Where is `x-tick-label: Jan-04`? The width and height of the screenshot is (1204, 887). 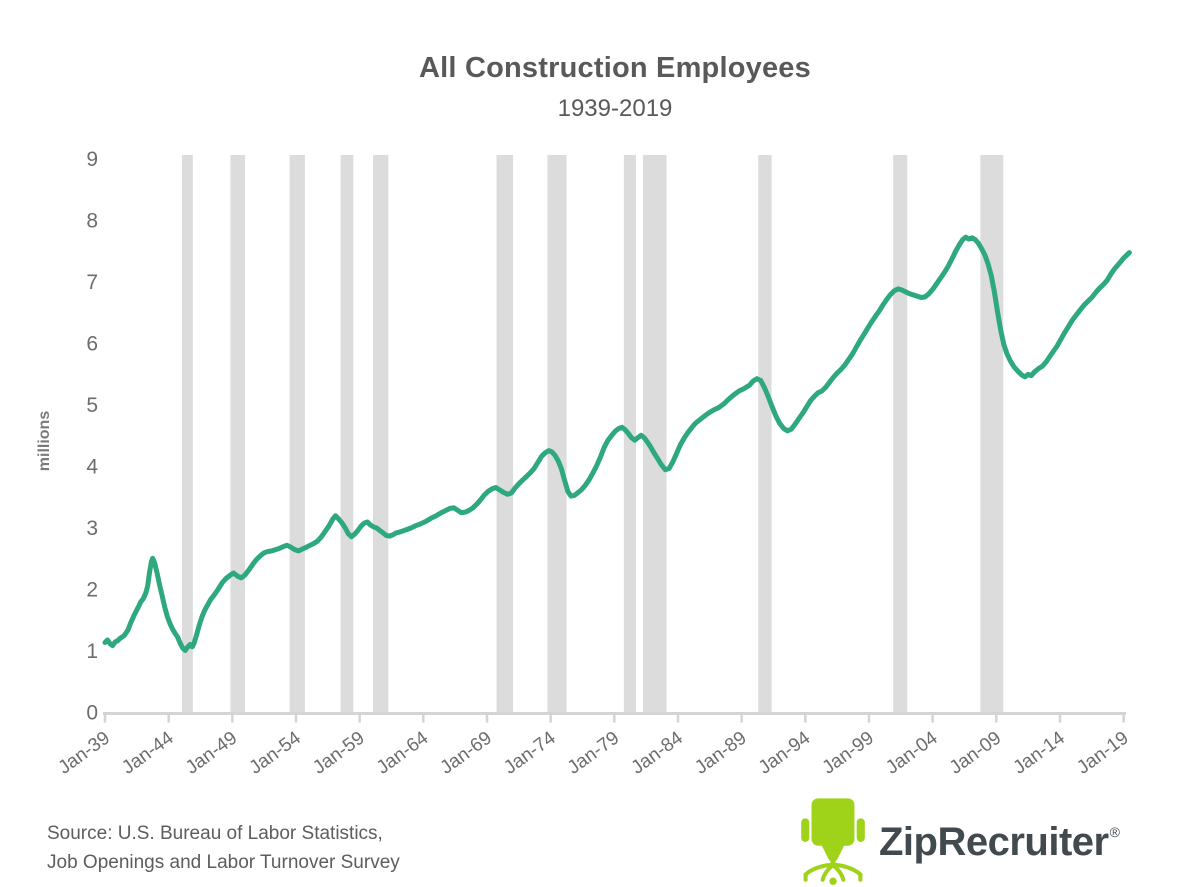
x-tick-label: Jan-04 is located at coordinates (912, 752).